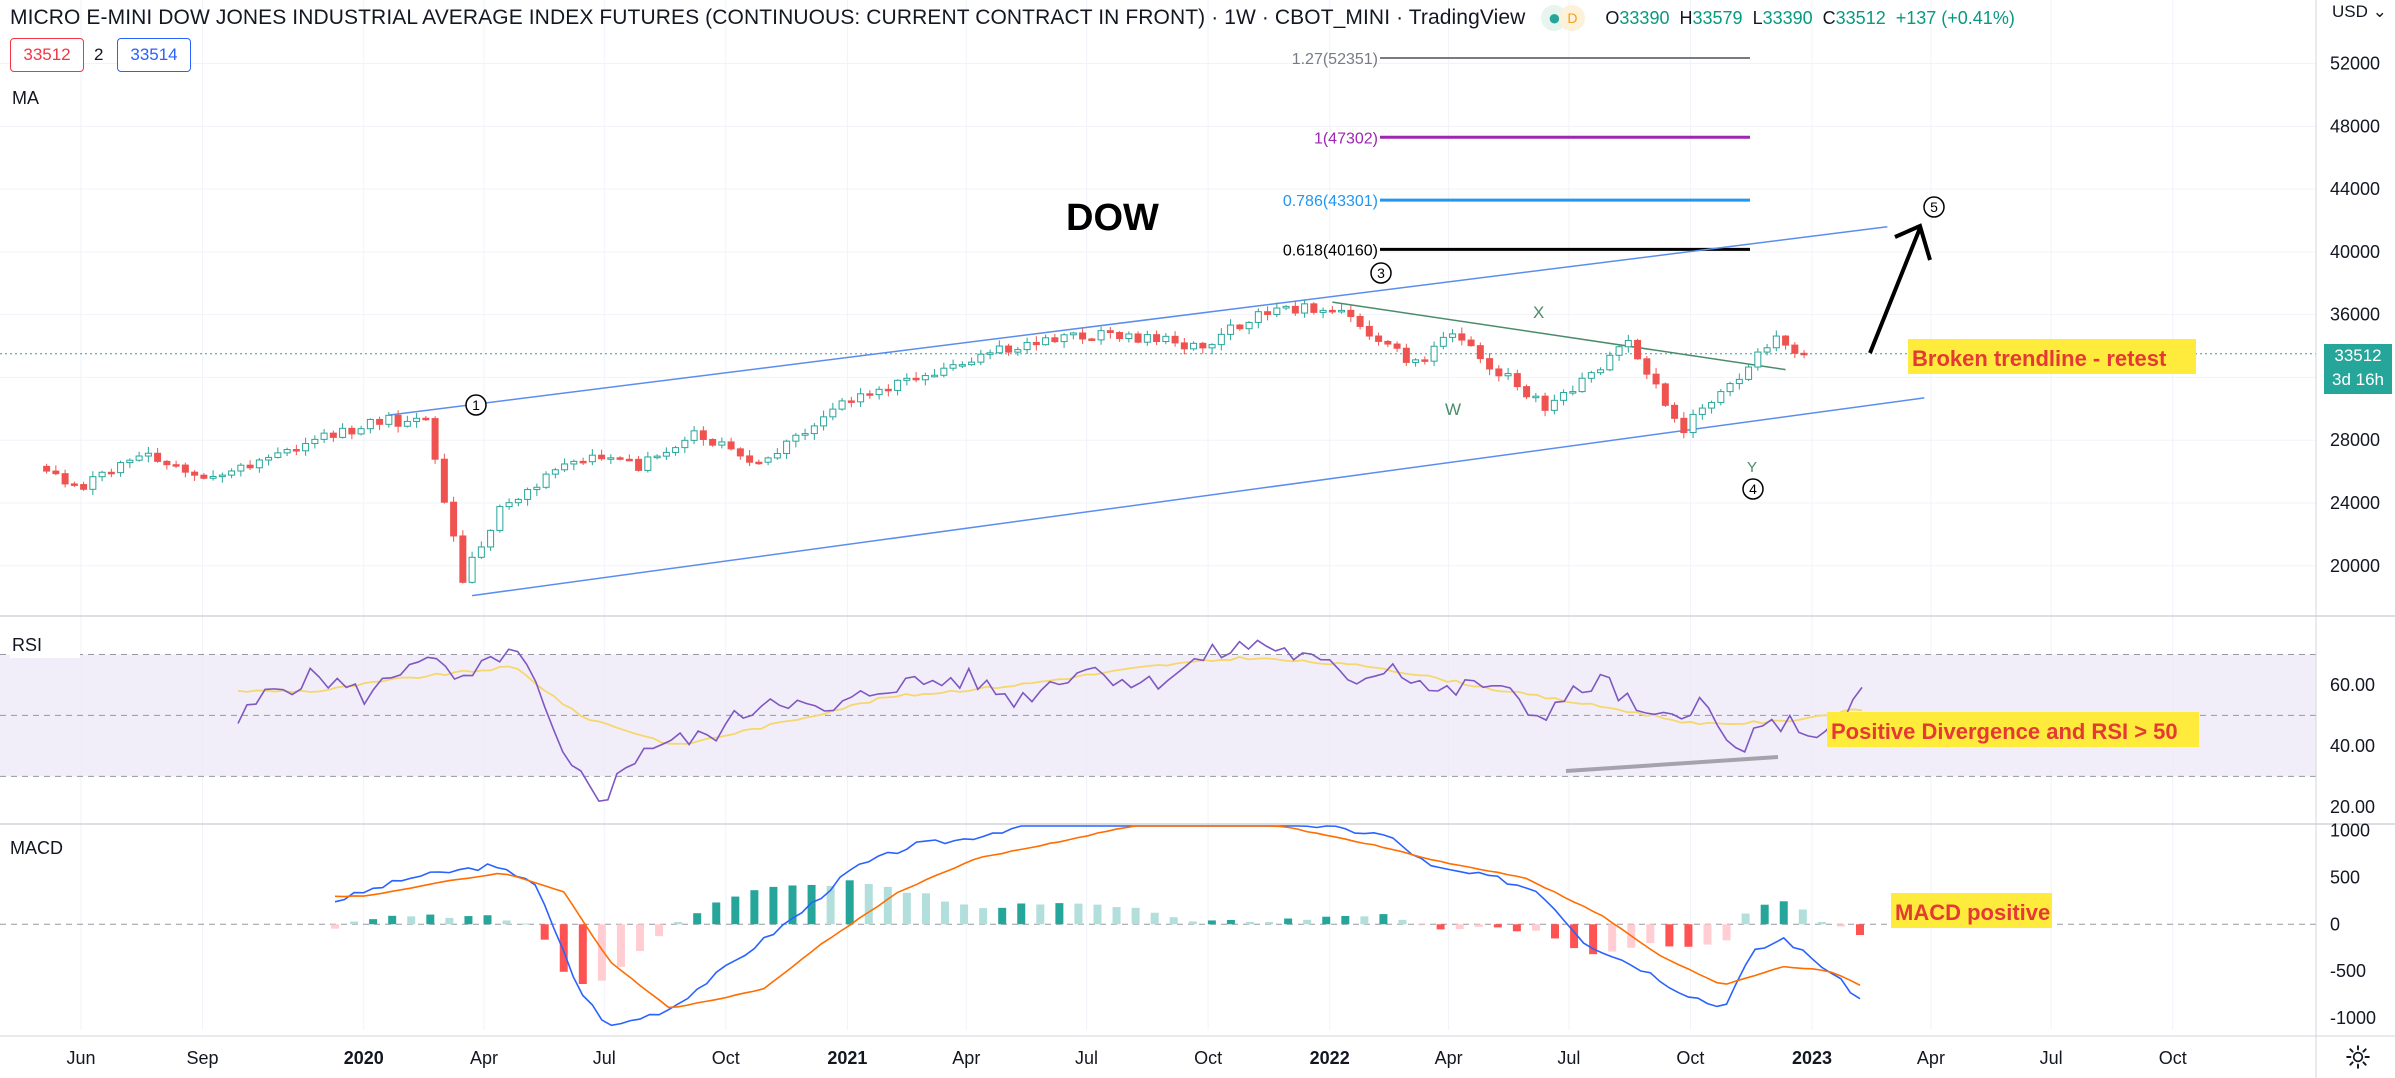 The image size is (2395, 1078). What do you see at coordinates (1112, 218) in the screenshot?
I see `dow-label: DOW` at bounding box center [1112, 218].